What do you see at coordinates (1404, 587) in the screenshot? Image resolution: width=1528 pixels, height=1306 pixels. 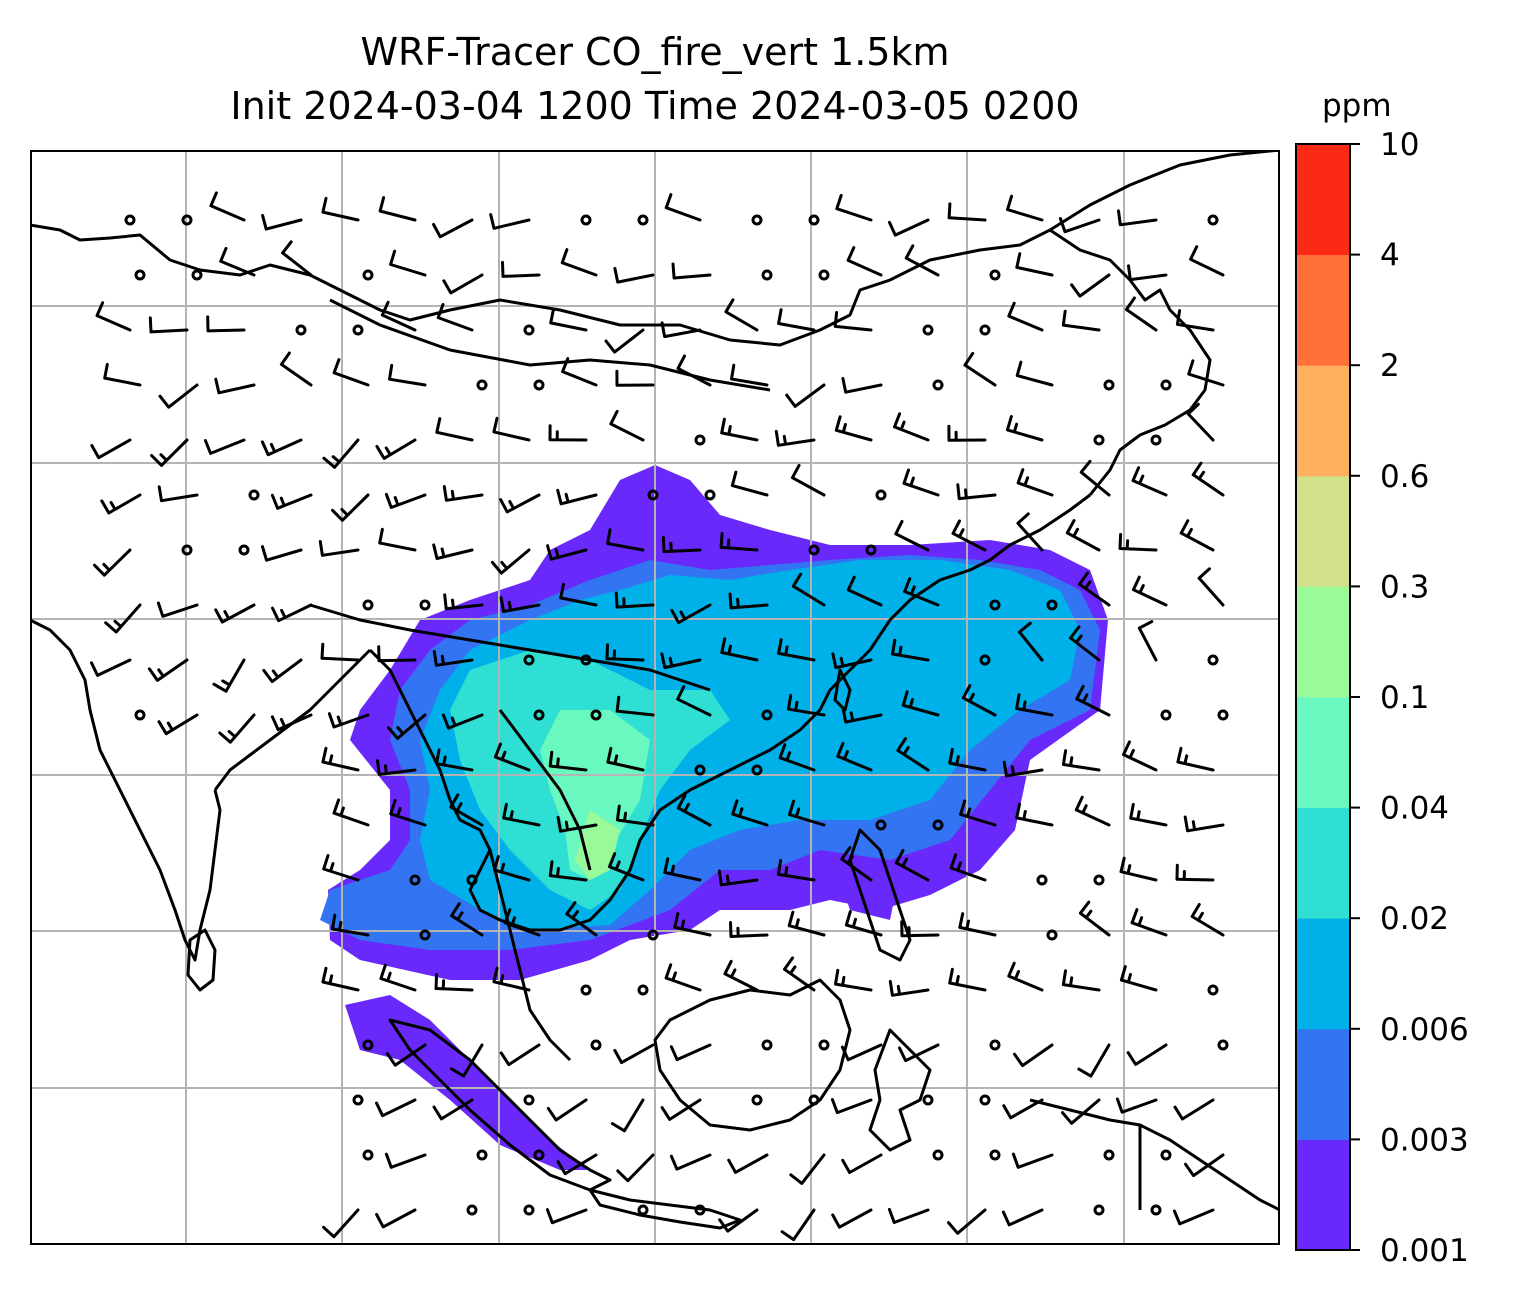 I see `colorbar-tick-label: 0.3` at bounding box center [1404, 587].